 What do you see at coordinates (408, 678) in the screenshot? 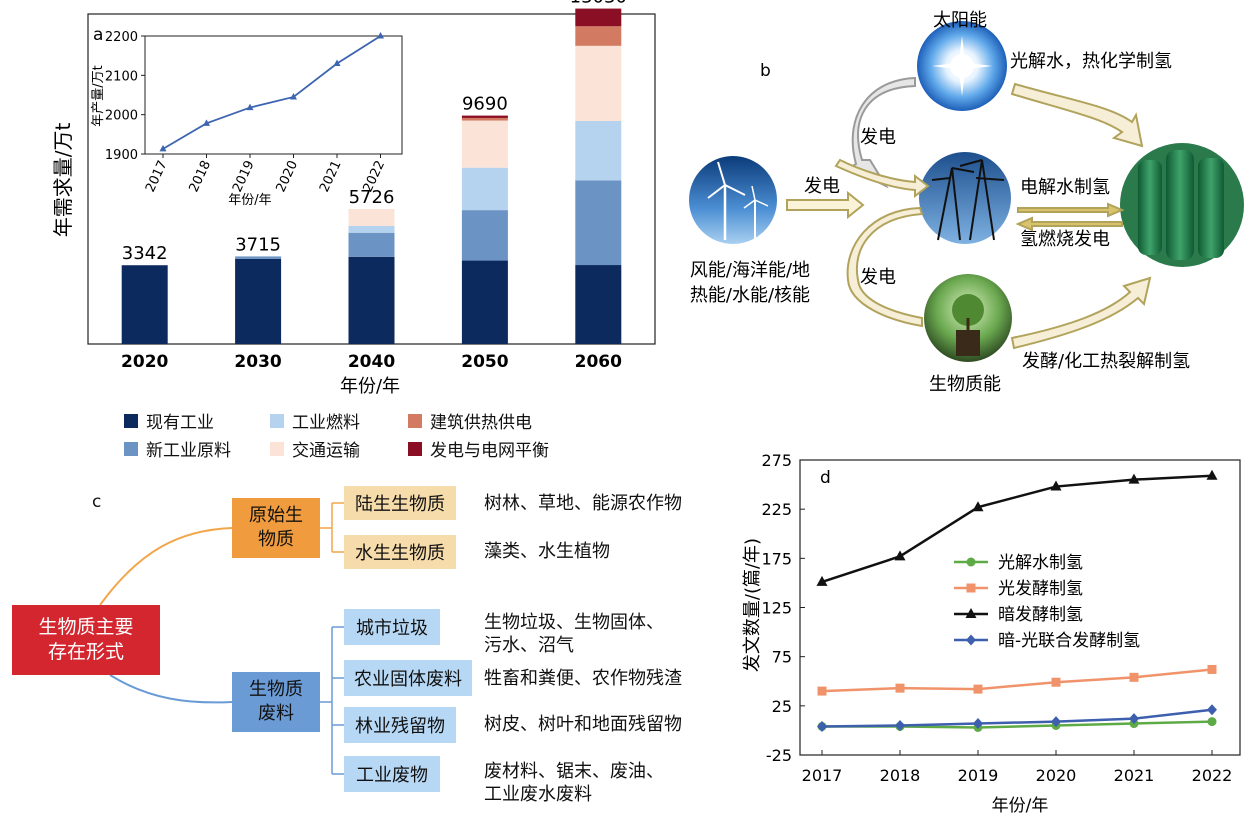
I see `agri-waste-node: 农业固体废料` at bounding box center [408, 678].